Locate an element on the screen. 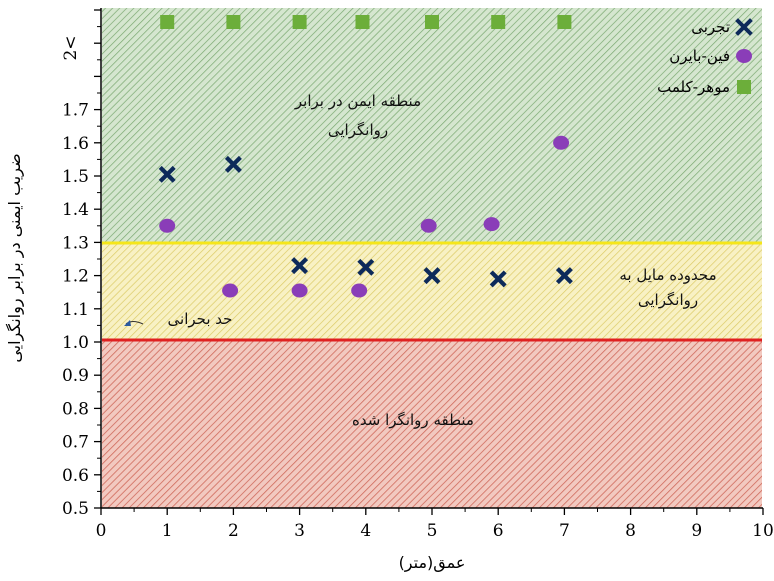 This screenshot has width=774, height=581. legend-marker-square is located at coordinates (744, 87).